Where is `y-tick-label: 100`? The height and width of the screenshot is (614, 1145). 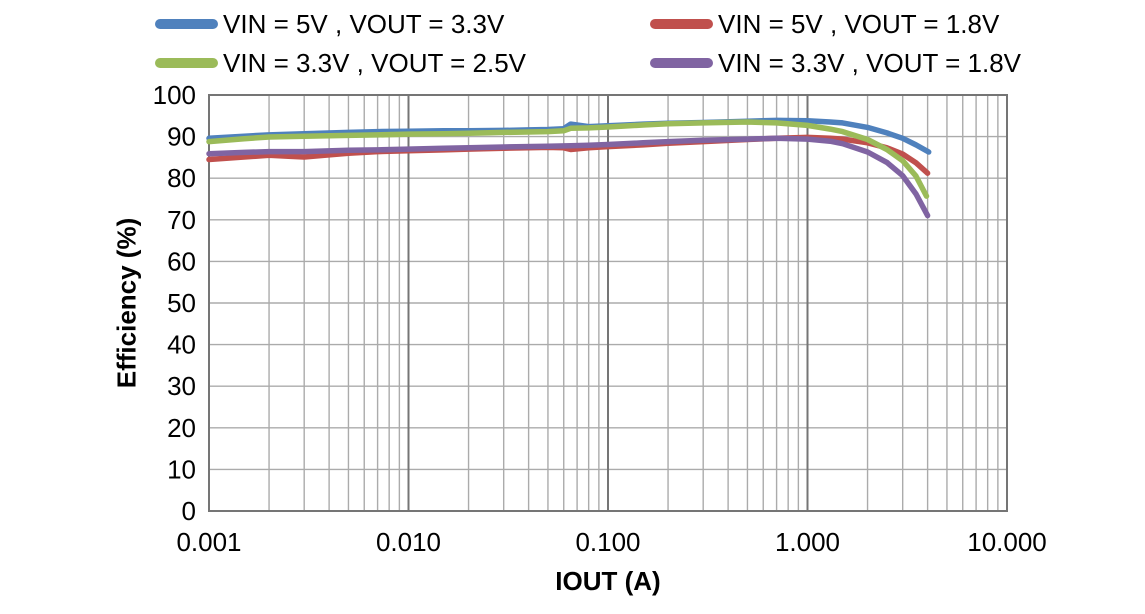
y-tick-label: 100 is located at coordinates (174, 95).